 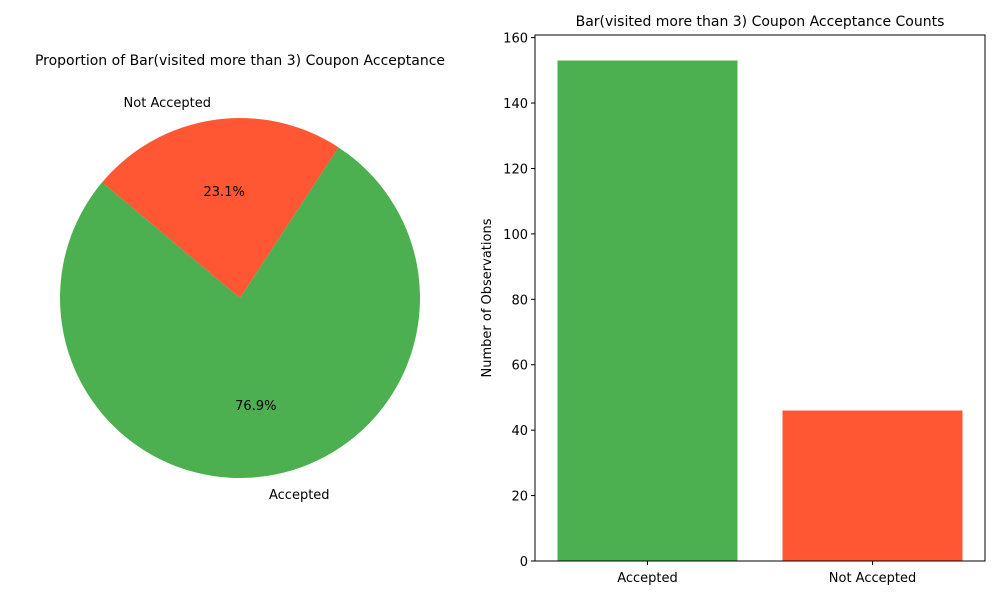 What do you see at coordinates (524, 562) in the screenshot?
I see `y-tick-label: 0` at bounding box center [524, 562].